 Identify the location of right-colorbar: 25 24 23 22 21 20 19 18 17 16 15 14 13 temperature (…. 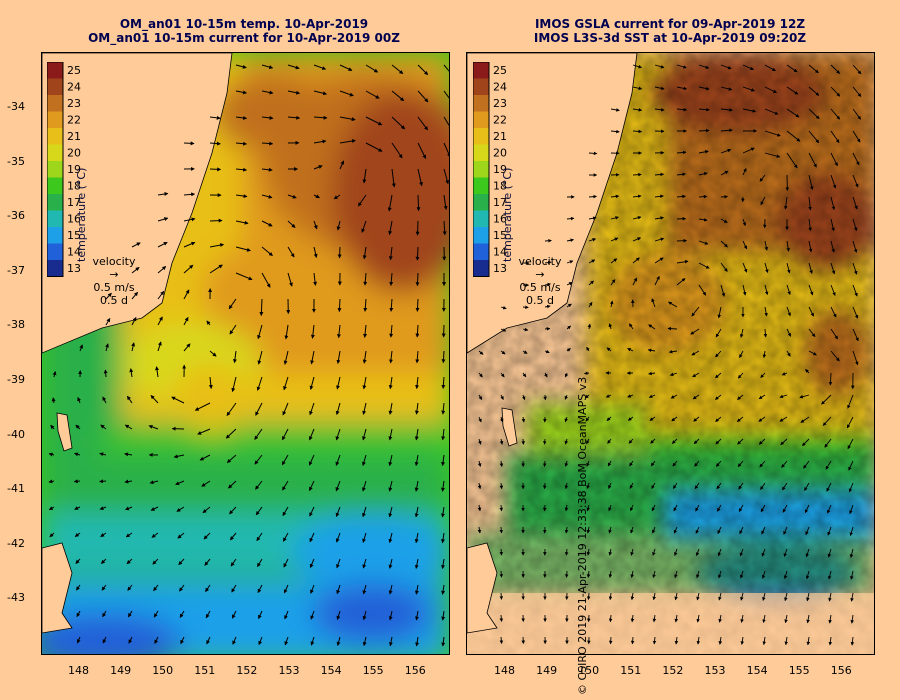
(507, 173).